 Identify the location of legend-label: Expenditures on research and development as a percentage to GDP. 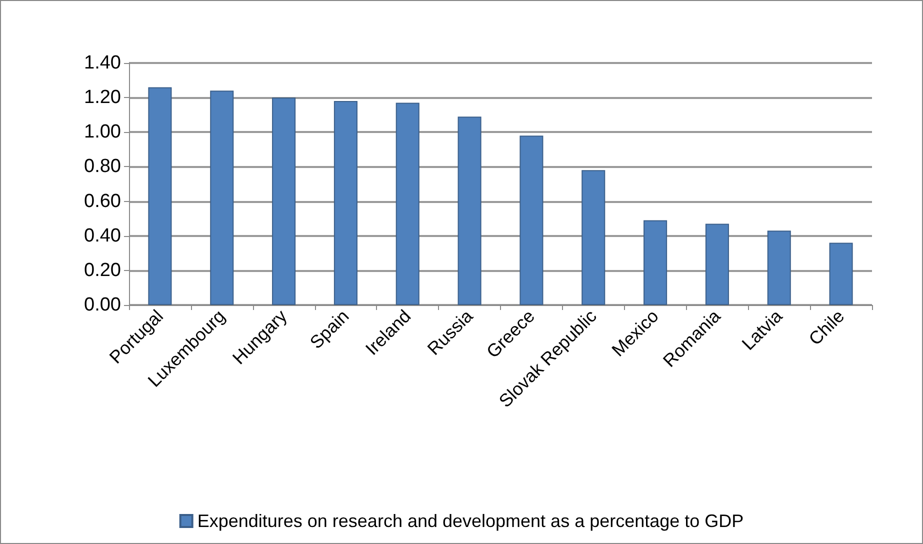
(470, 521).